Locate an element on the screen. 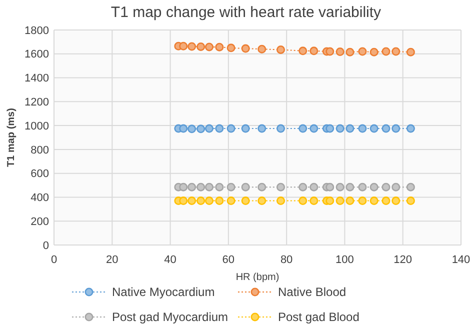 The height and width of the screenshot is (326, 472). y-tick-label: 400 is located at coordinates (39, 198).